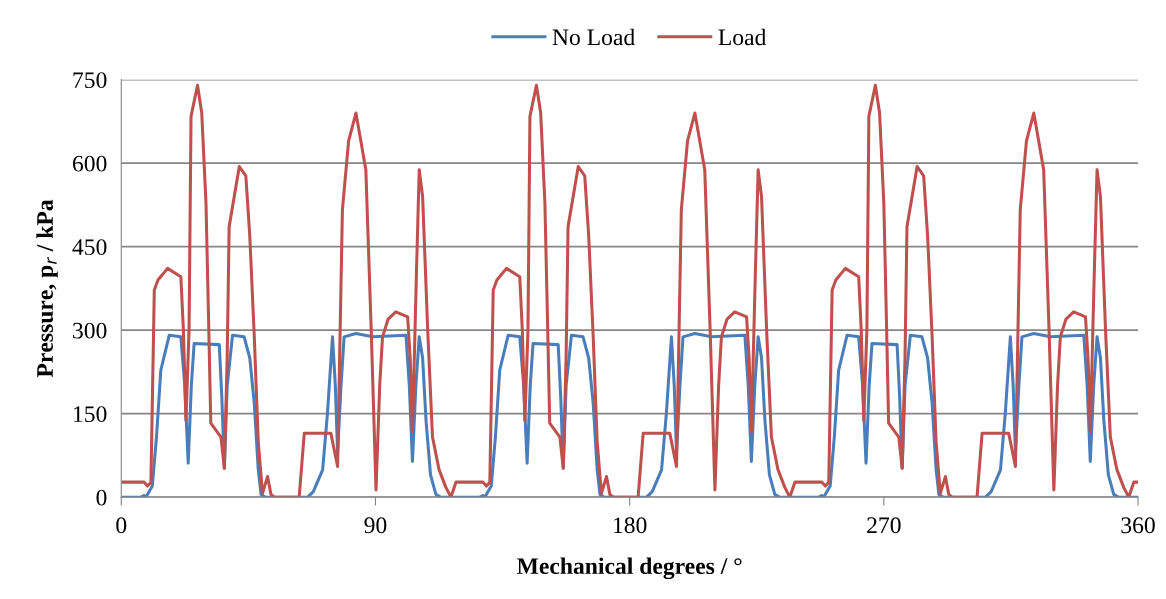 Image resolution: width=1166 pixels, height=599 pixels. Describe the element at coordinates (90, 330) in the screenshot. I see `y-tick-label: 300` at that location.